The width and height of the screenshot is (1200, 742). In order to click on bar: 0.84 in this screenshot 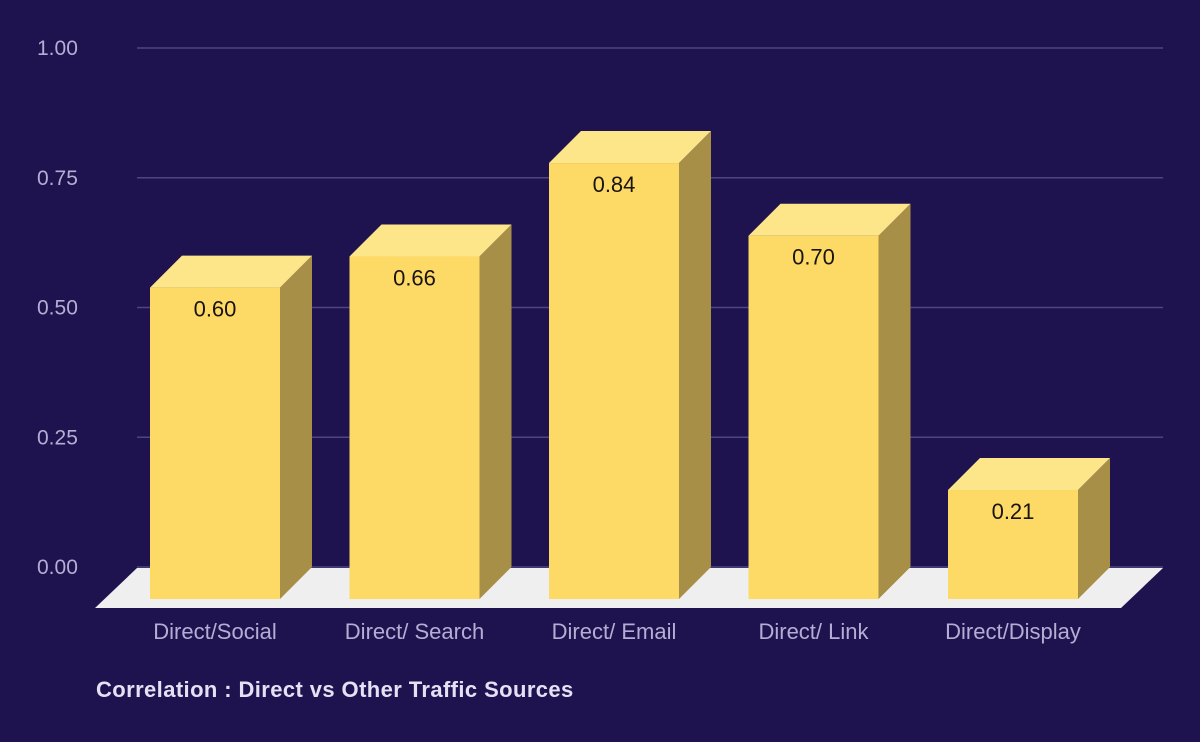, I will do `click(630, 365)`.